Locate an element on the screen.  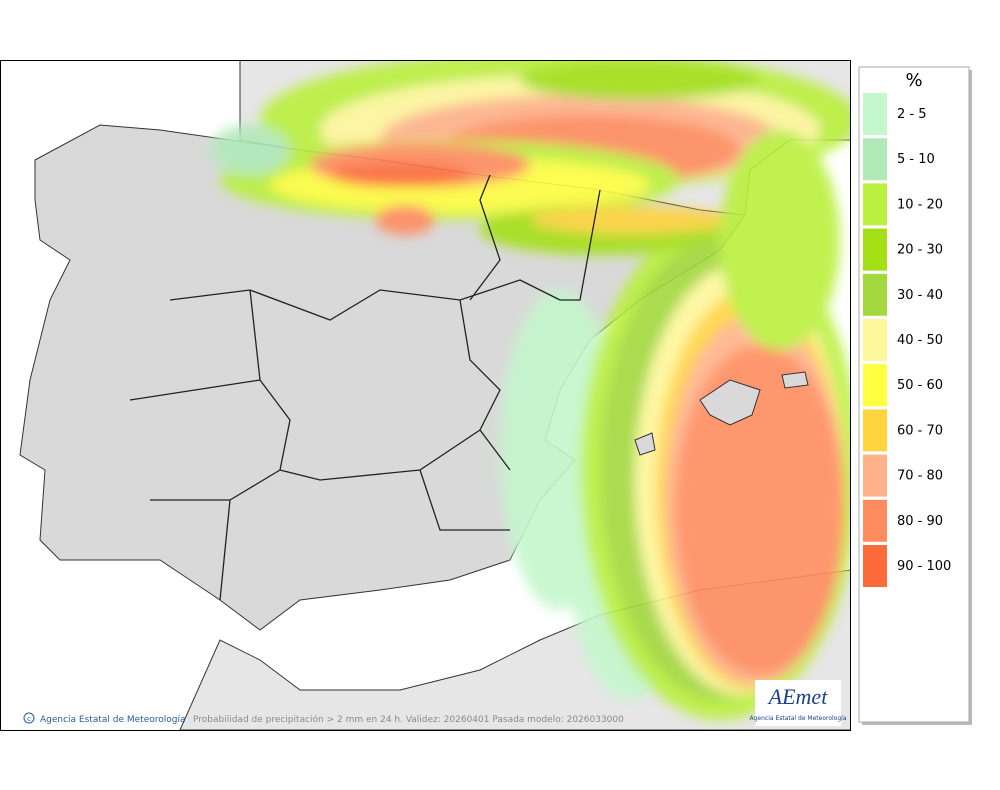
legend-label: 30 - 40 is located at coordinates (920, 295).